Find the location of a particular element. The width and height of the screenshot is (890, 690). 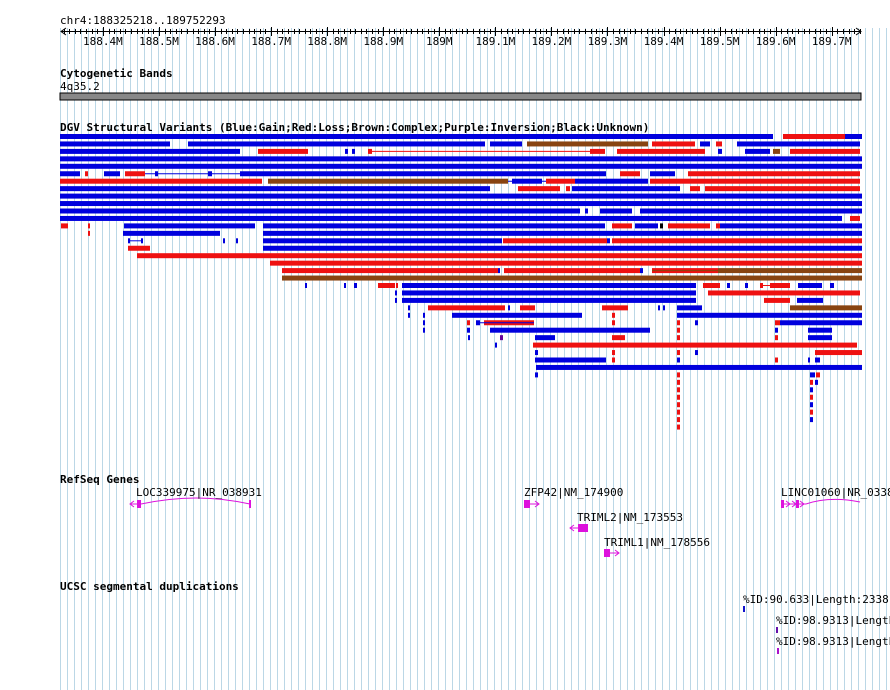

refseq-track-title: RefSeq Genes is located at coordinates (100, 479).